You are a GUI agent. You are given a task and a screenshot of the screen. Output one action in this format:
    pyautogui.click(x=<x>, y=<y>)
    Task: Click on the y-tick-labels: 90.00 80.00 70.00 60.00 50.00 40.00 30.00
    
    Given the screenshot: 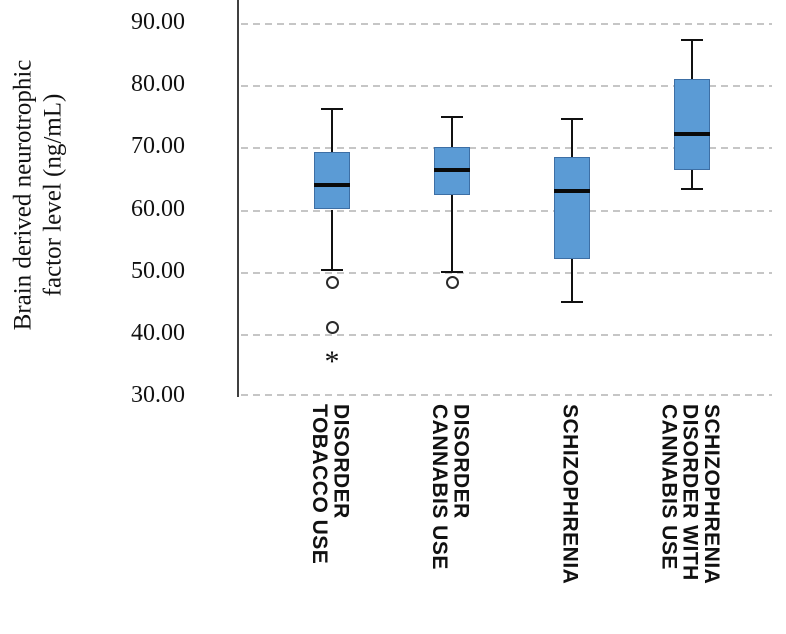 What is the action you would take?
    pyautogui.click(x=137, y=204)
    